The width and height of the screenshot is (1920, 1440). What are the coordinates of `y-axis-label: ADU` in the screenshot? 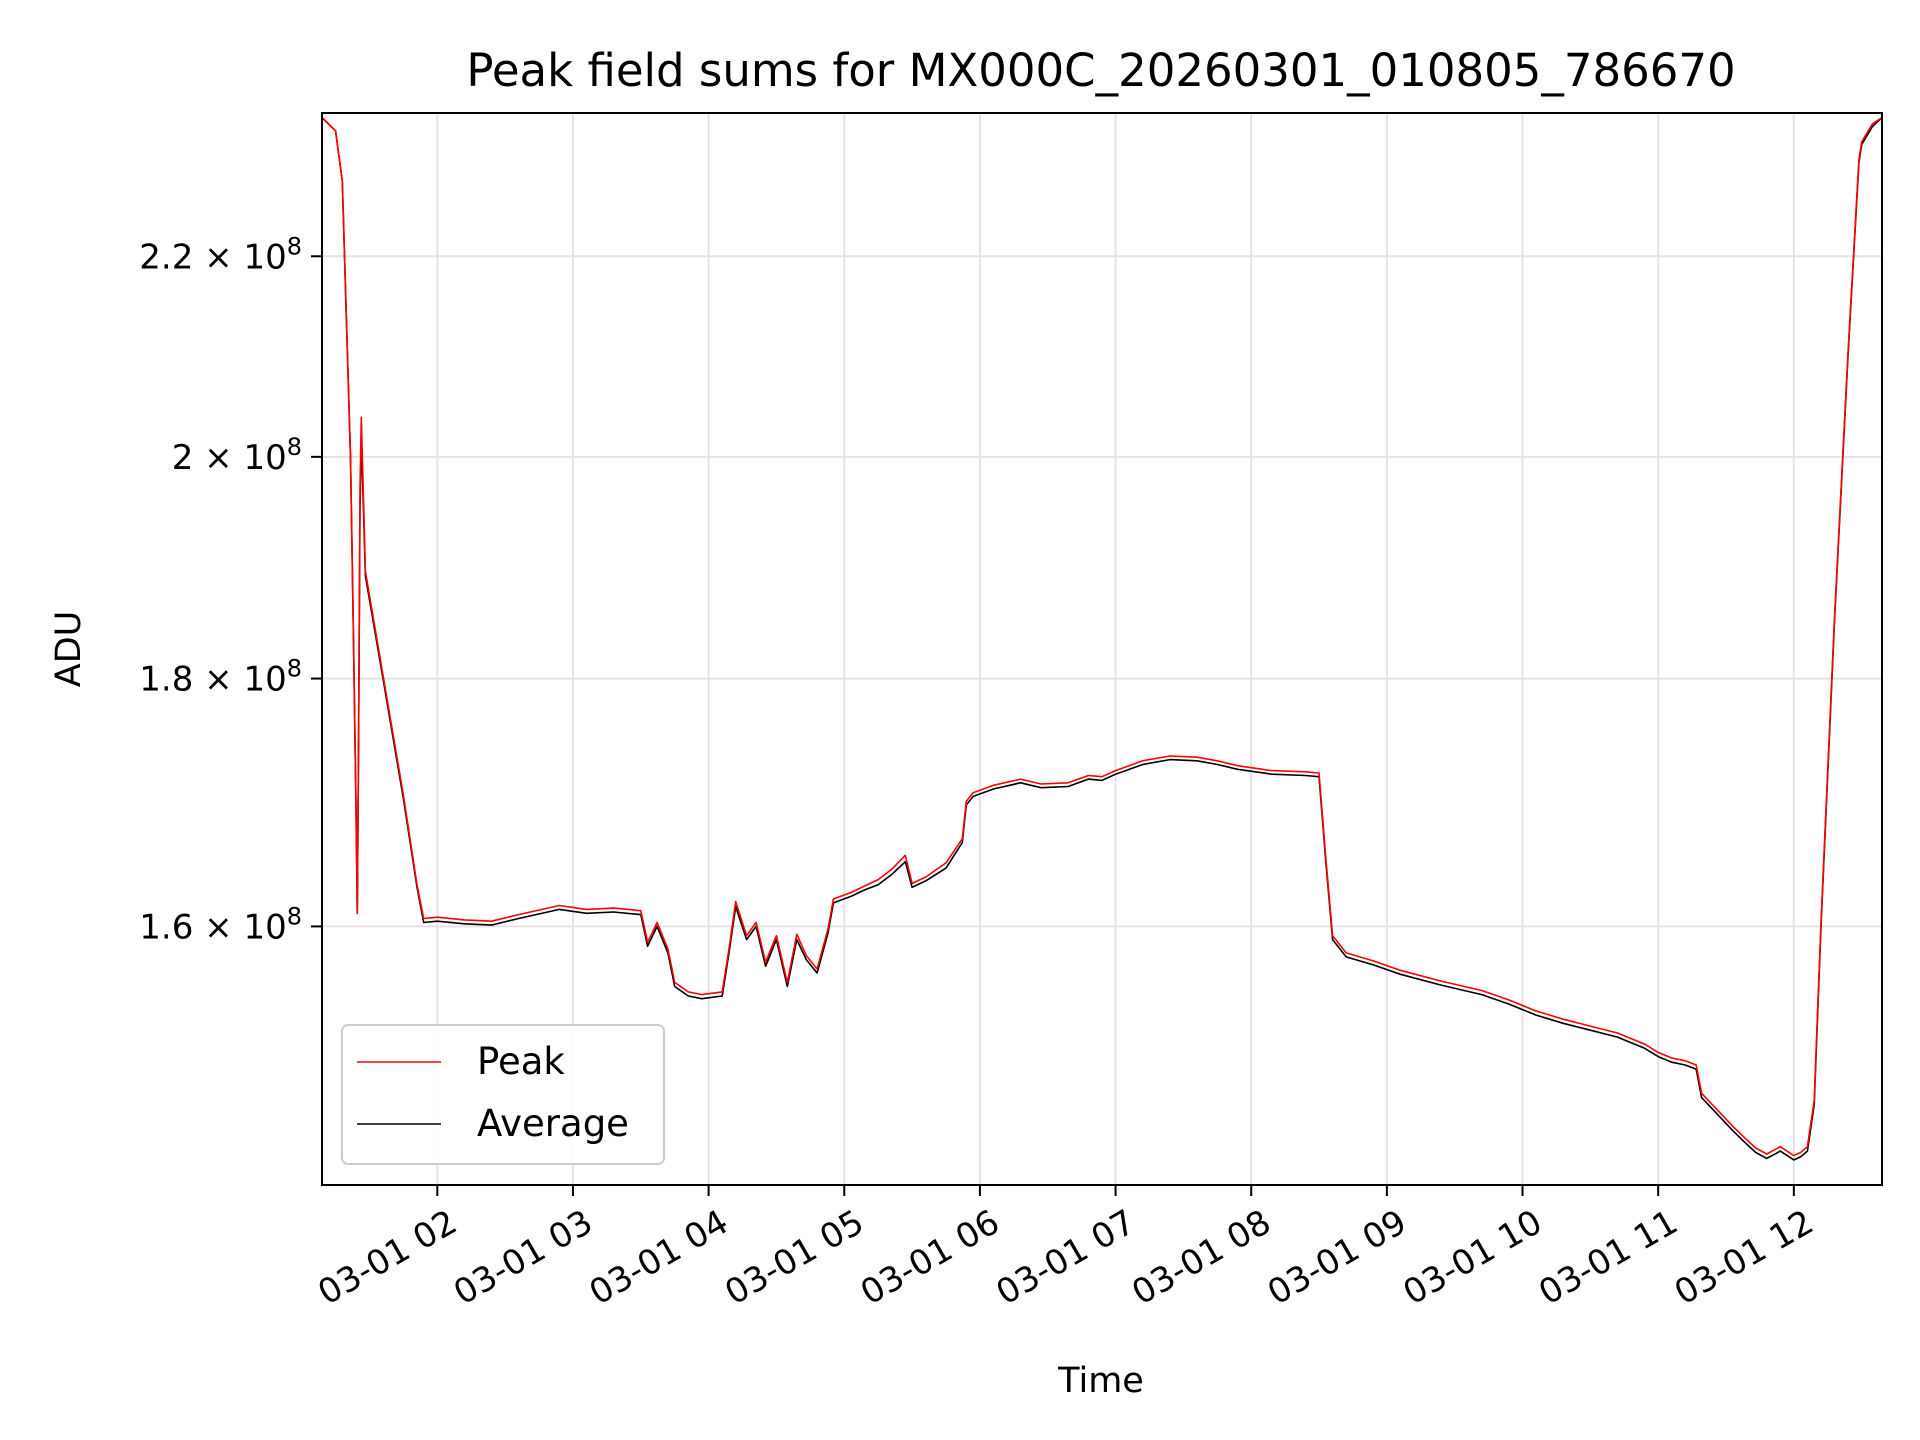 It's located at (69, 649).